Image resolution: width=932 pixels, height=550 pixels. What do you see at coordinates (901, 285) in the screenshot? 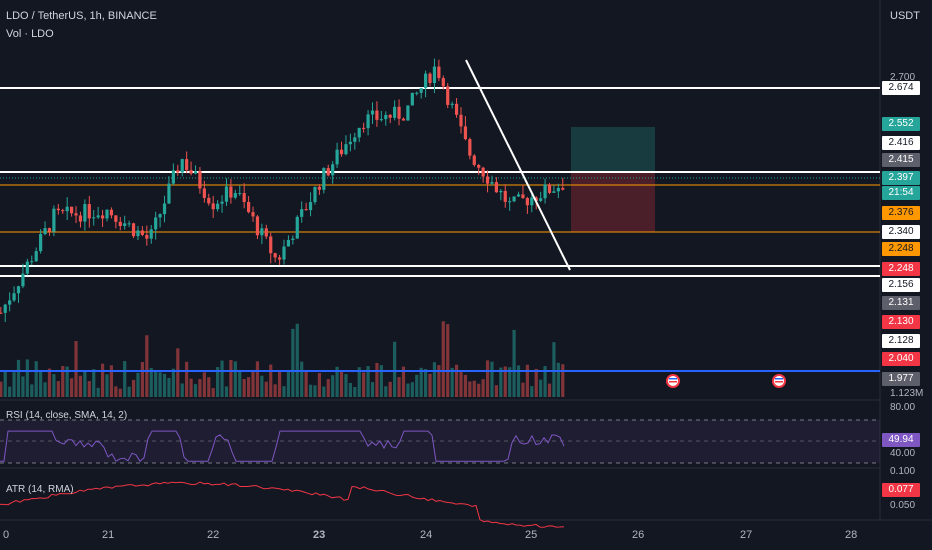
I see `price-label: 2.156` at bounding box center [901, 285].